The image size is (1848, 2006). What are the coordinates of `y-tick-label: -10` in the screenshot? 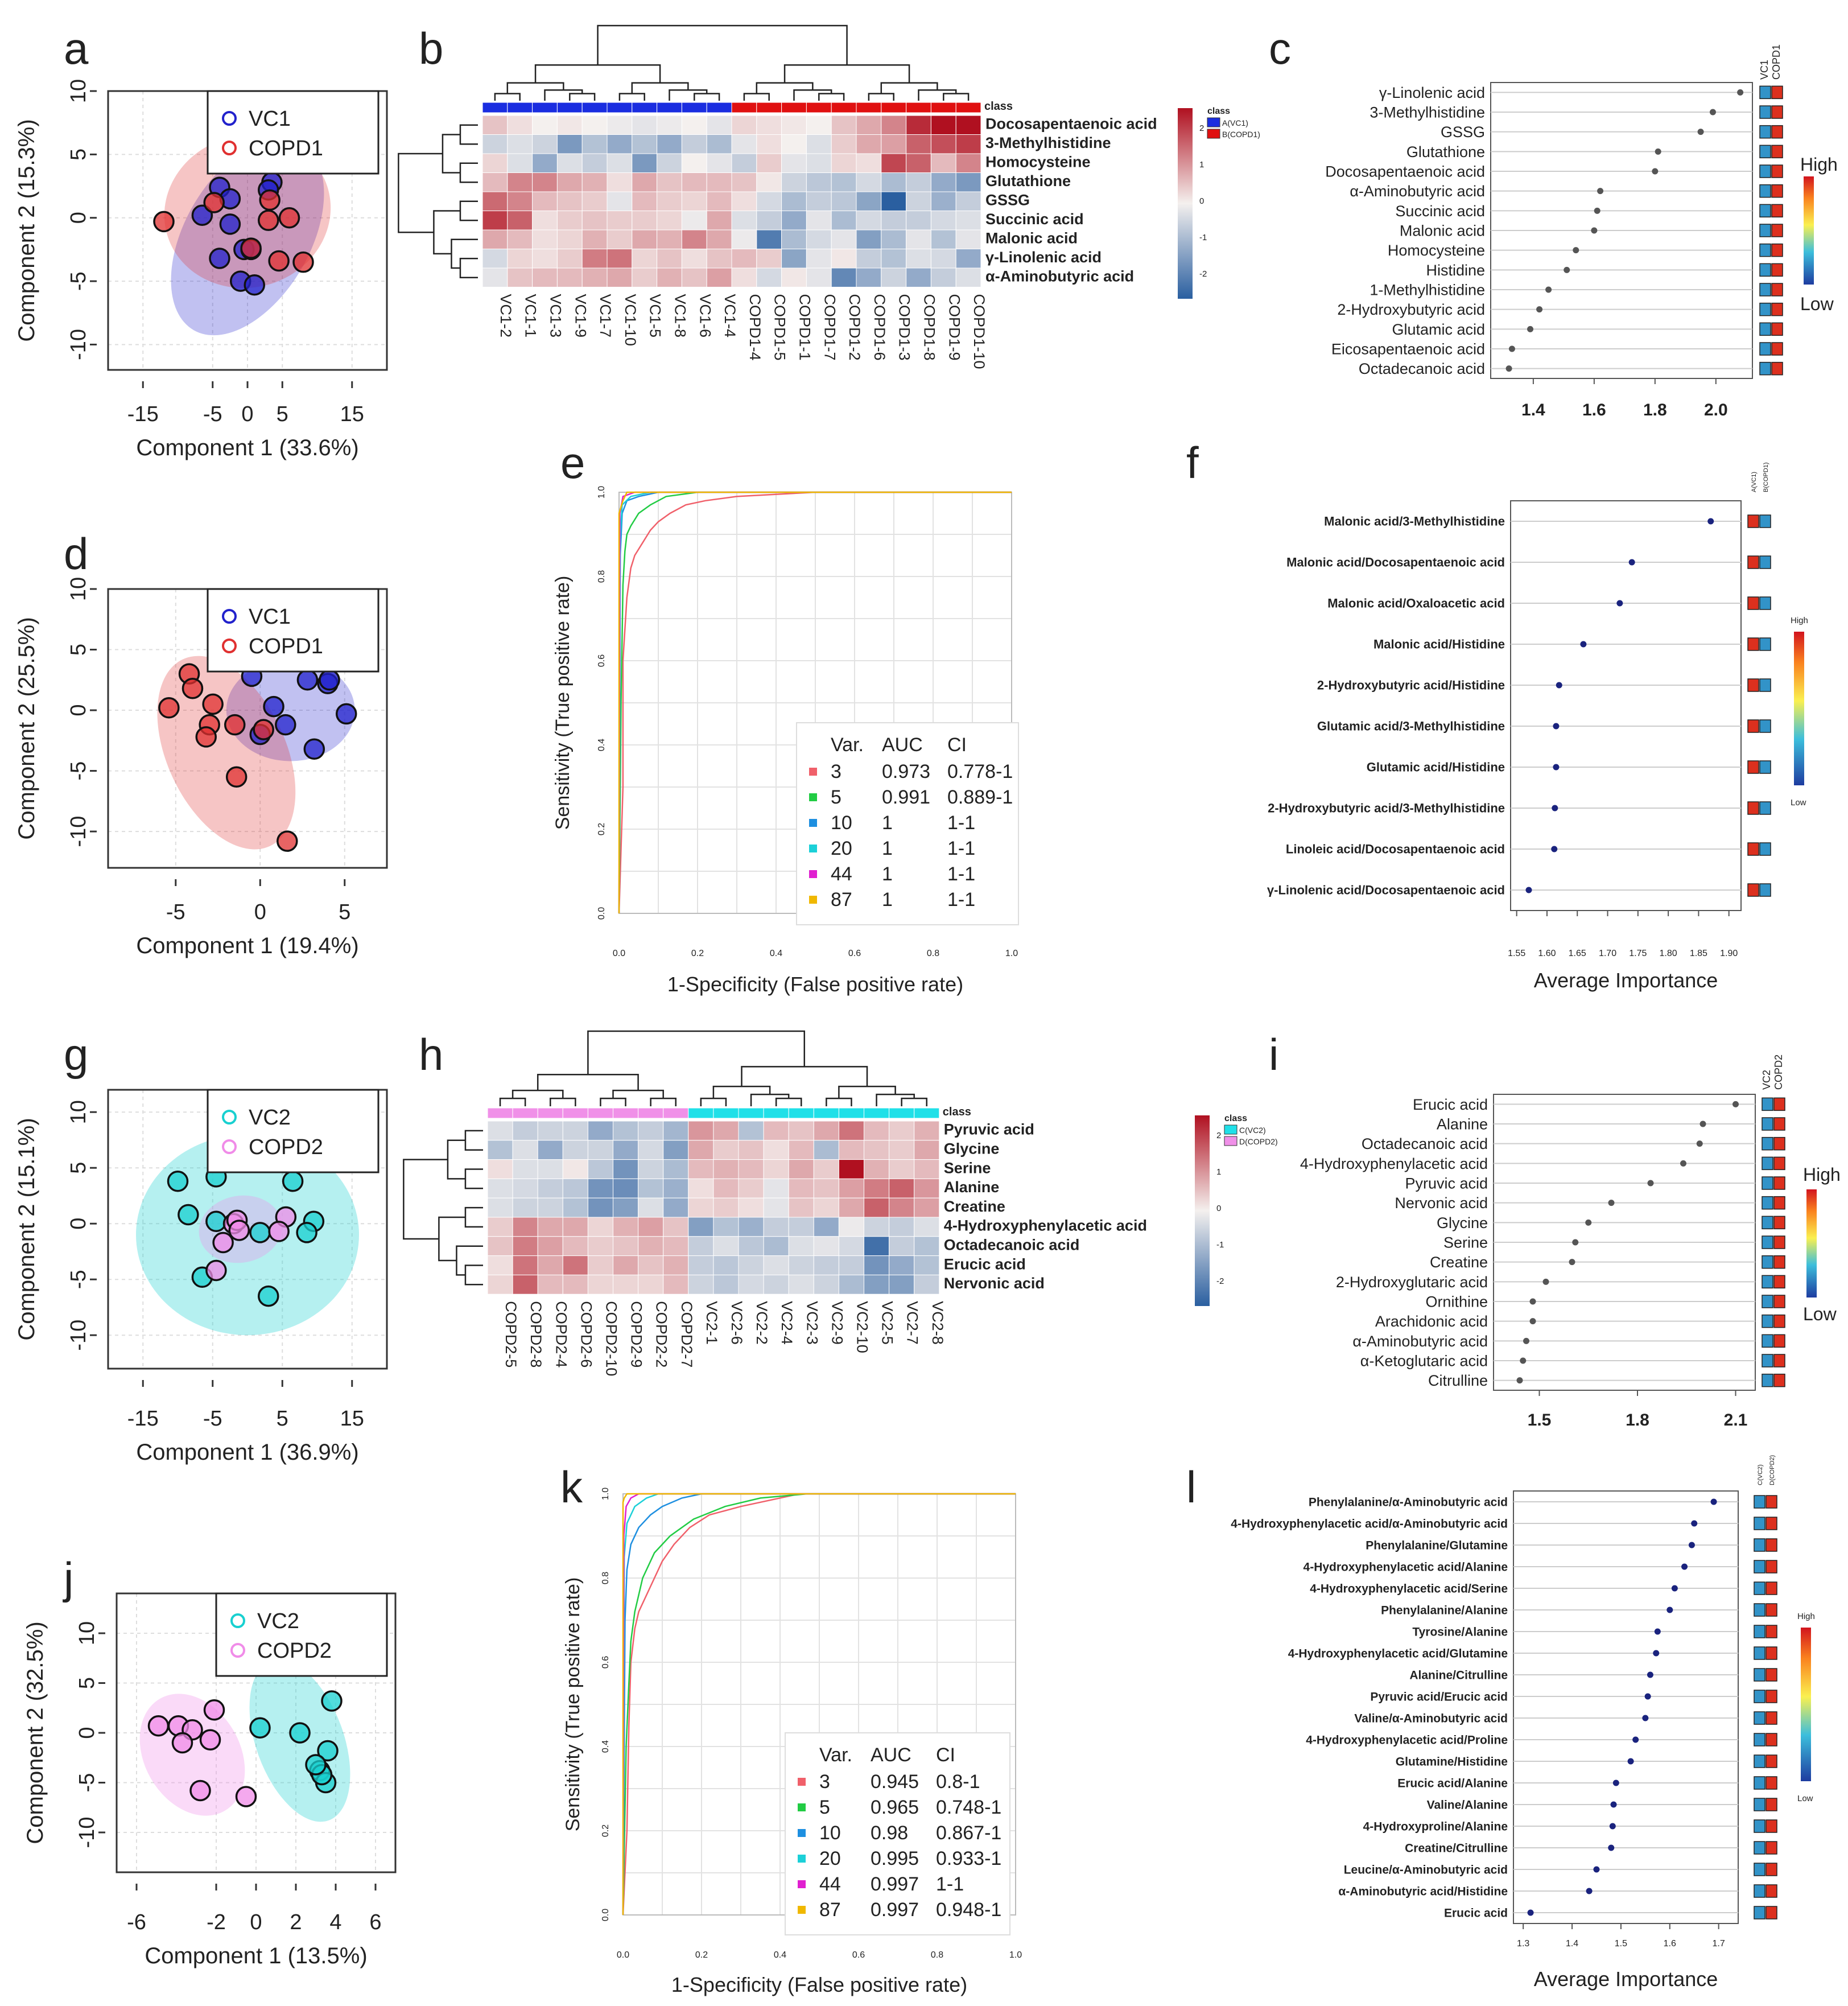 It's located at (78, 832).